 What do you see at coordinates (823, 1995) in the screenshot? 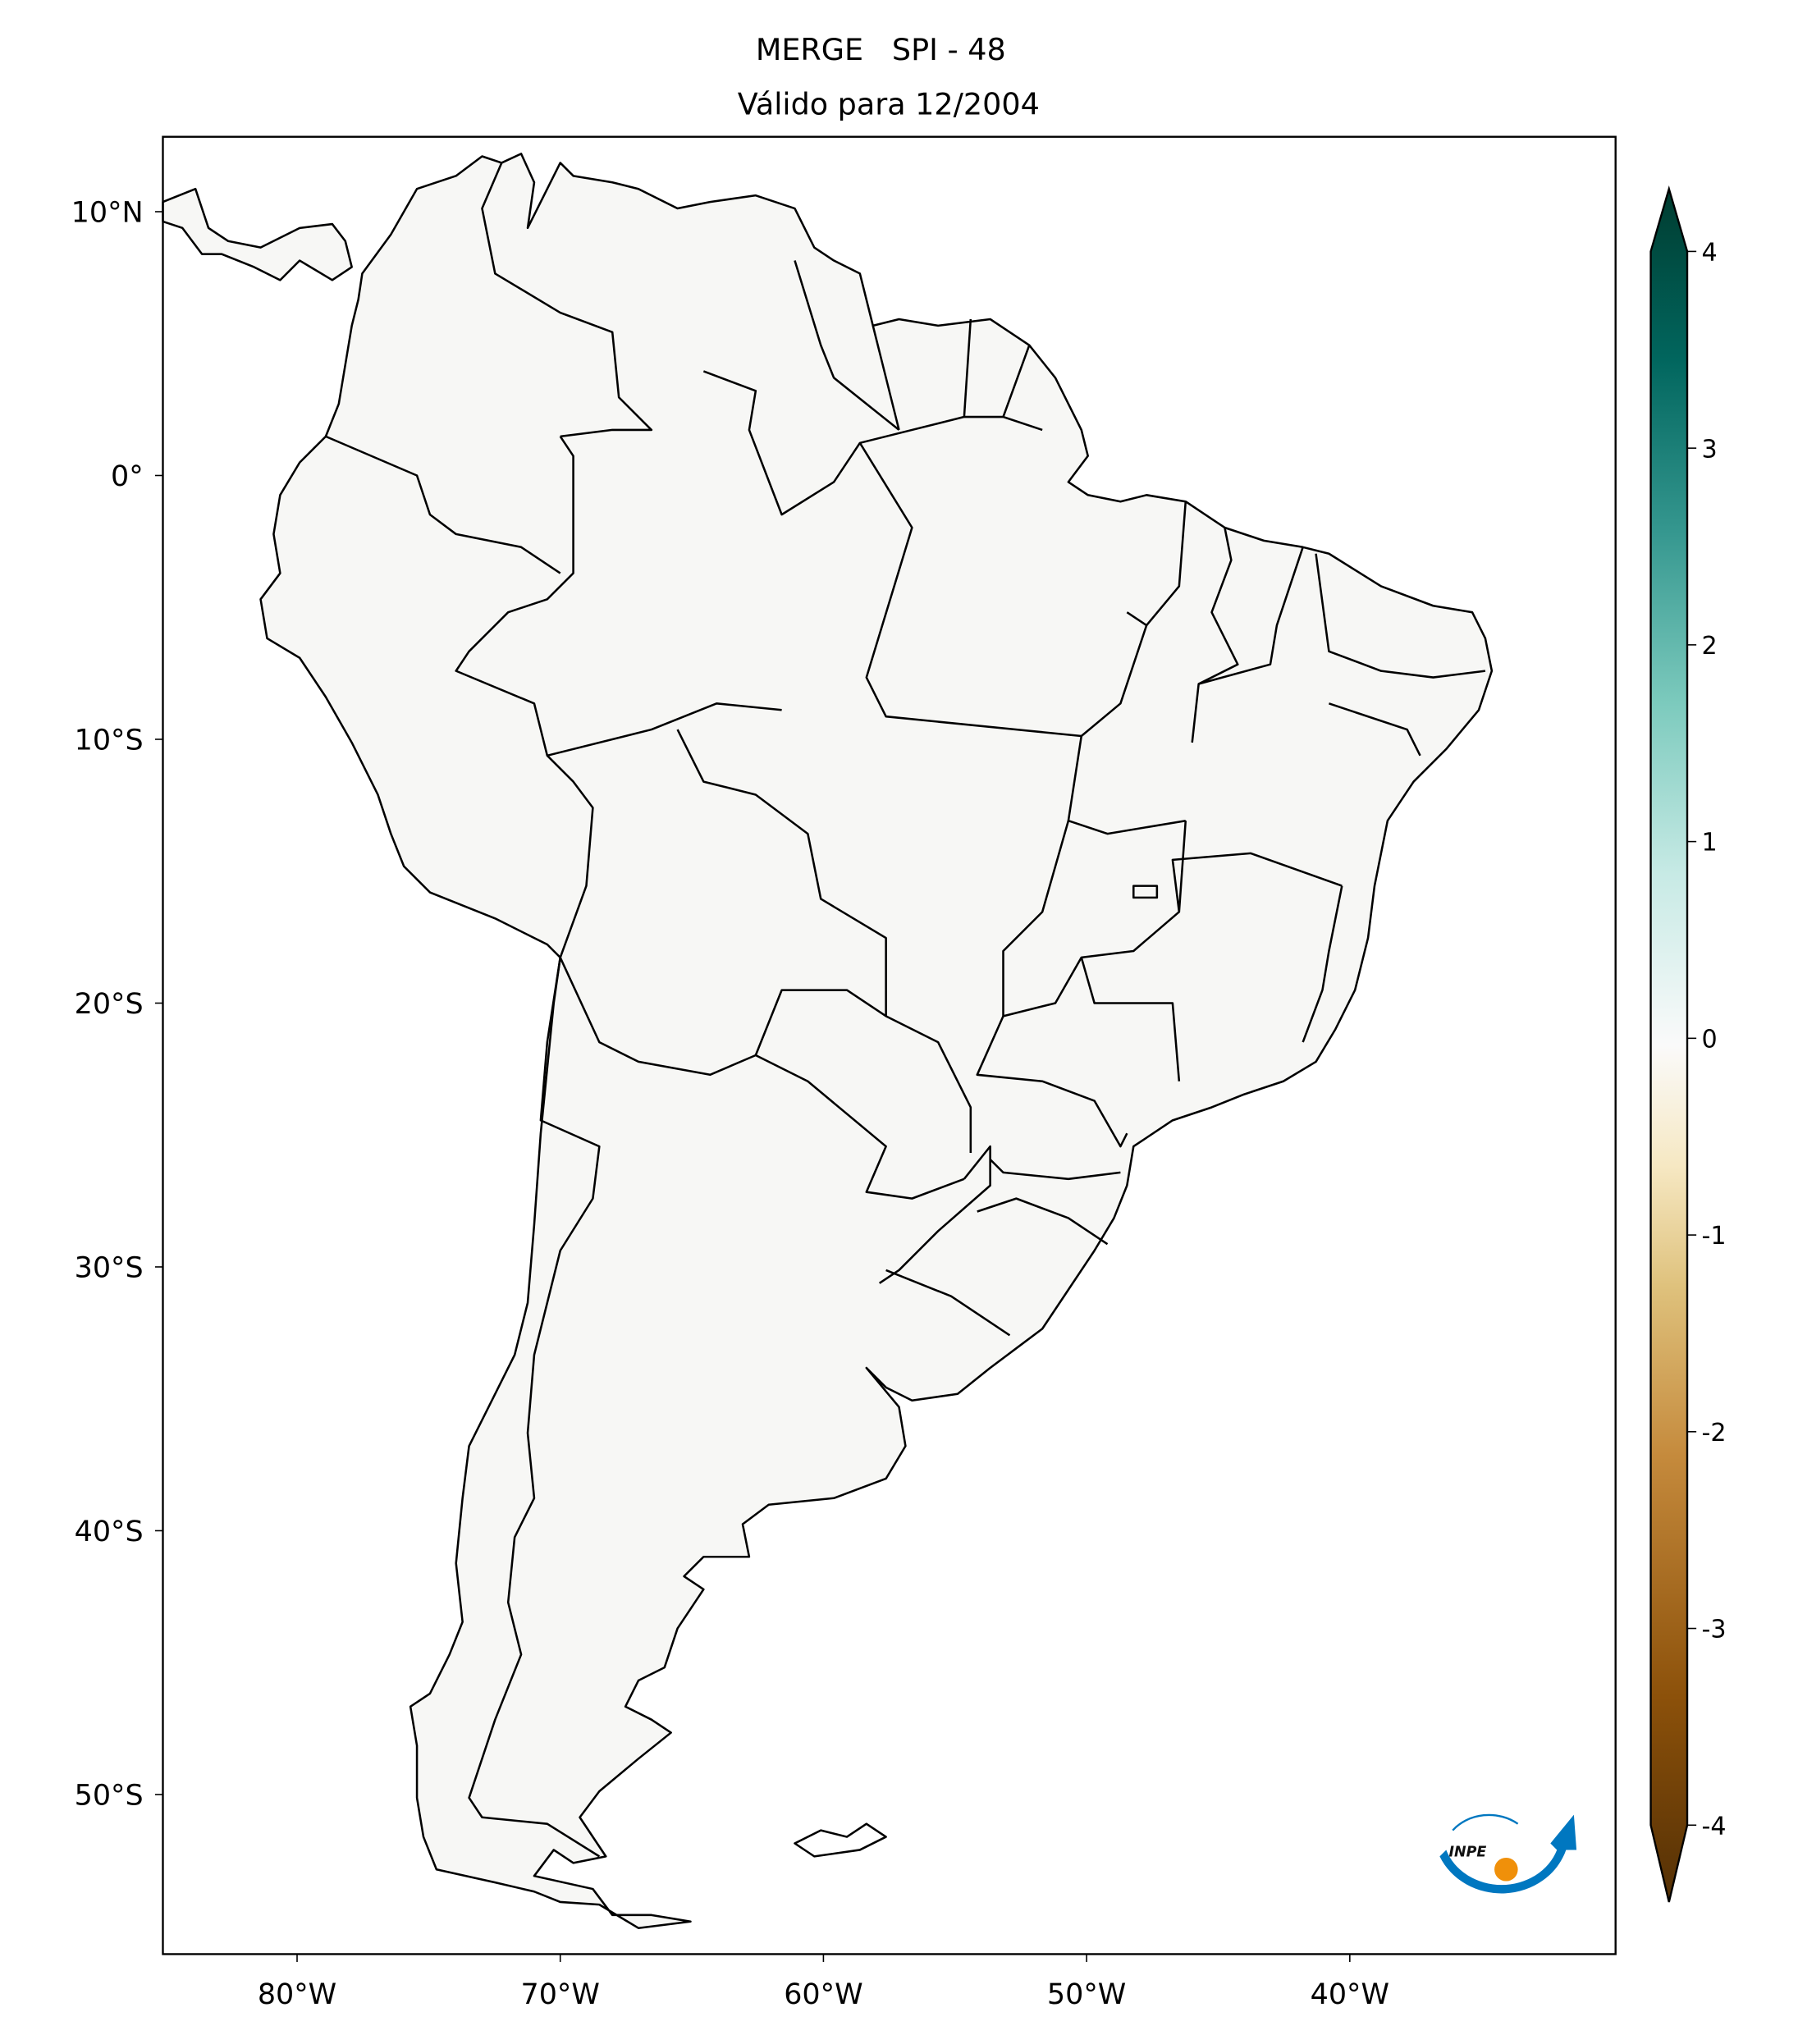
I see `lon-tick-label: 60°W` at bounding box center [823, 1995].